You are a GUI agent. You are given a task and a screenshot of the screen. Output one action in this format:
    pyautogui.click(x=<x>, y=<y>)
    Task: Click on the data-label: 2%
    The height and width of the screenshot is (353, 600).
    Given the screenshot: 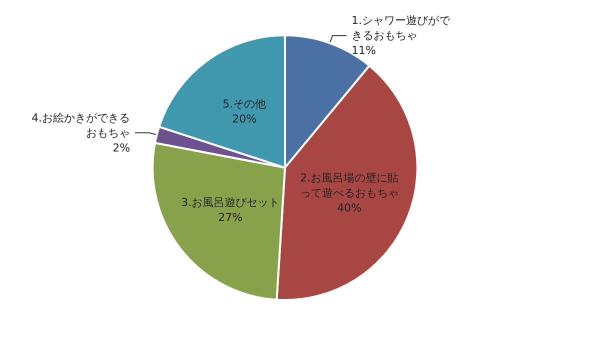 What is the action you would take?
    pyautogui.click(x=121, y=147)
    